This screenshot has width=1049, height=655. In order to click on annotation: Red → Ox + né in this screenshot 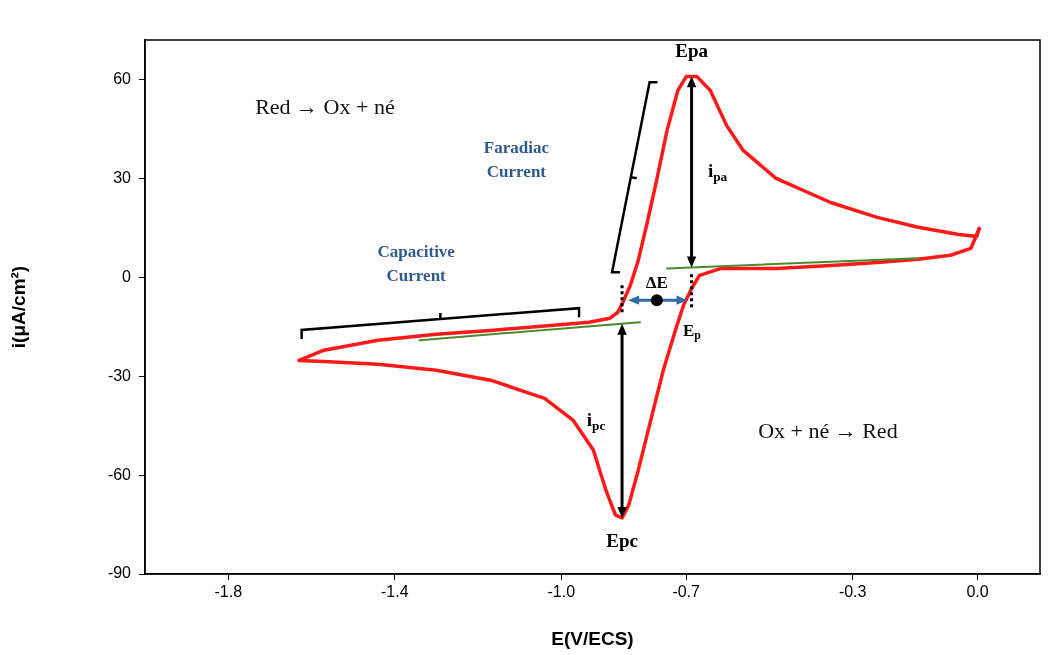, I will do `click(325, 106)`.